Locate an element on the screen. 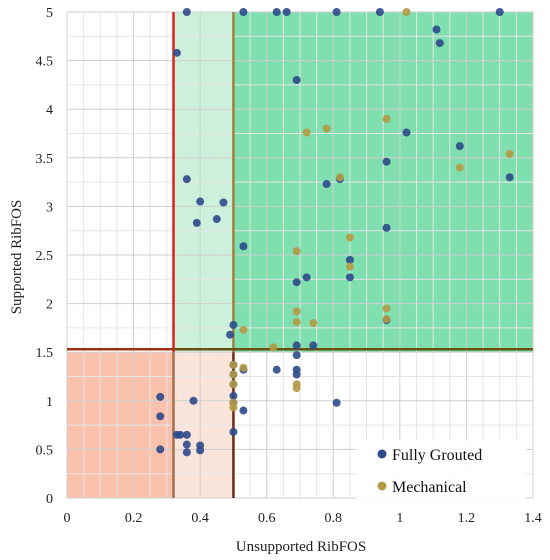  y-tick-label: 0 is located at coordinates (49, 499).